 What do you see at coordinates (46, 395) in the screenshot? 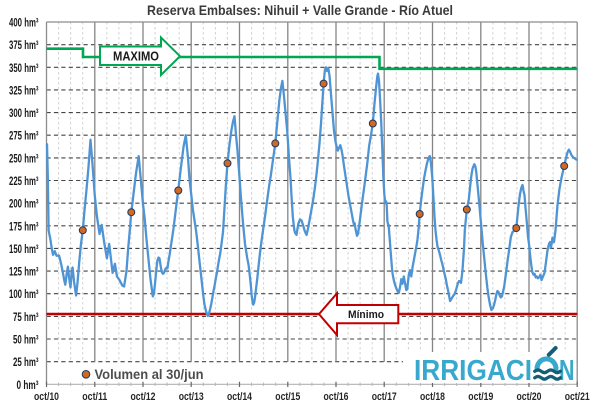
I see `svg-text: oct/10` at bounding box center [46, 395].